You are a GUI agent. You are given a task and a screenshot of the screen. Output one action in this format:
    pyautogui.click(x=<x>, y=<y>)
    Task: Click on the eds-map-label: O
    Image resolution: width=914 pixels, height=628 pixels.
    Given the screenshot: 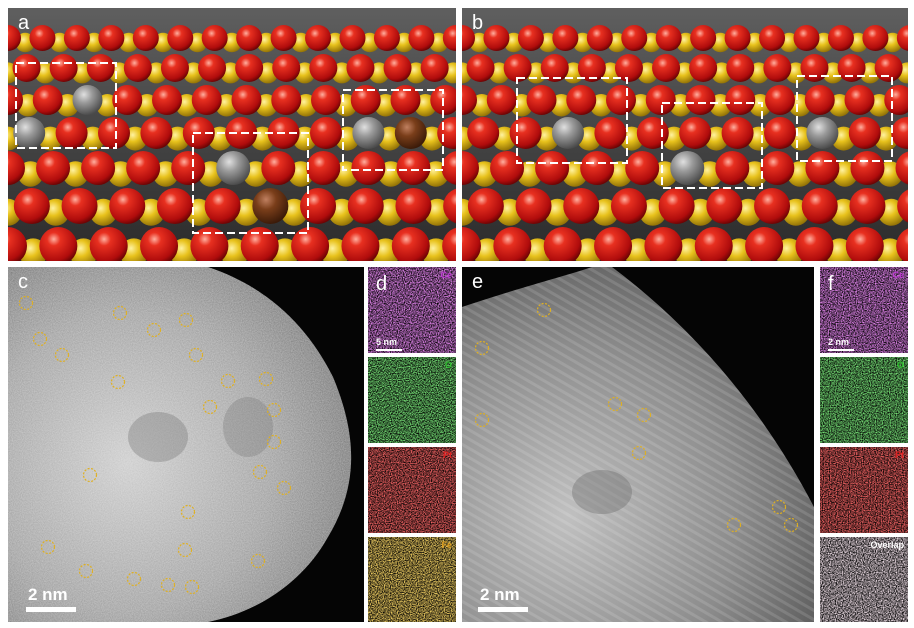 What is the action you would take?
    pyautogui.click(x=448, y=365)
    